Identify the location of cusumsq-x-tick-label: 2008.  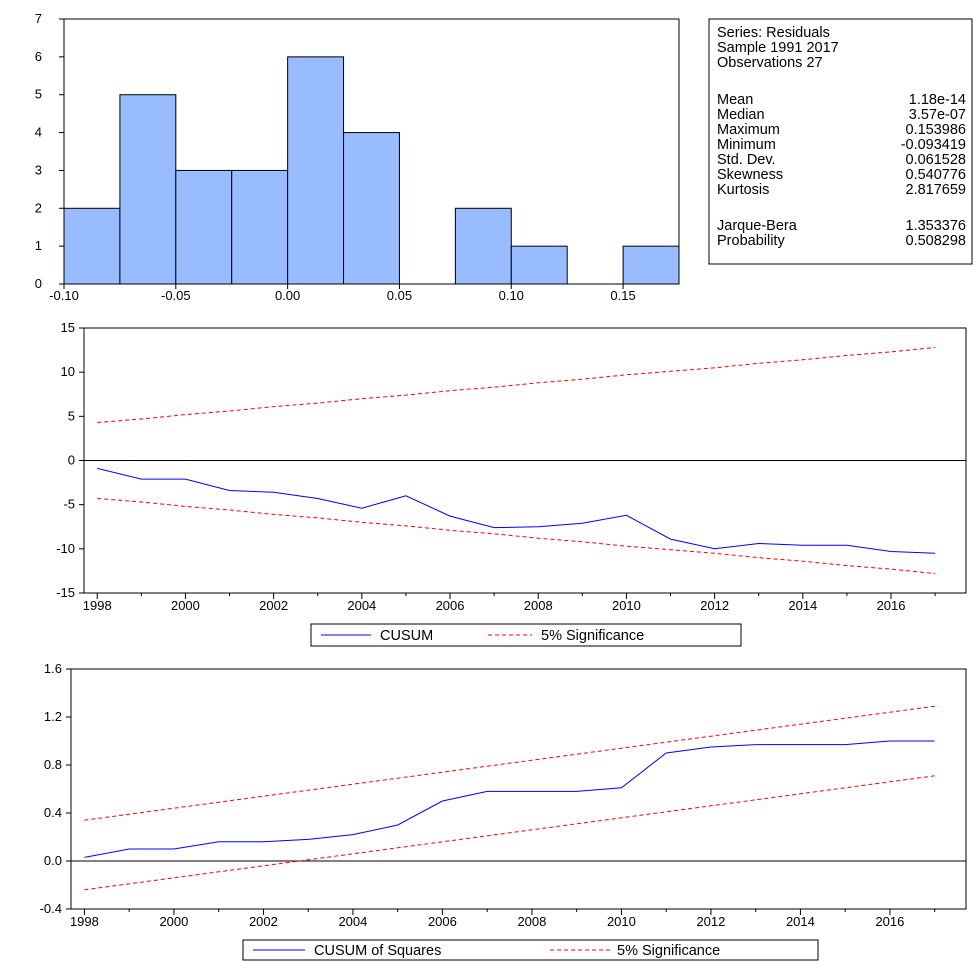
(531, 921).